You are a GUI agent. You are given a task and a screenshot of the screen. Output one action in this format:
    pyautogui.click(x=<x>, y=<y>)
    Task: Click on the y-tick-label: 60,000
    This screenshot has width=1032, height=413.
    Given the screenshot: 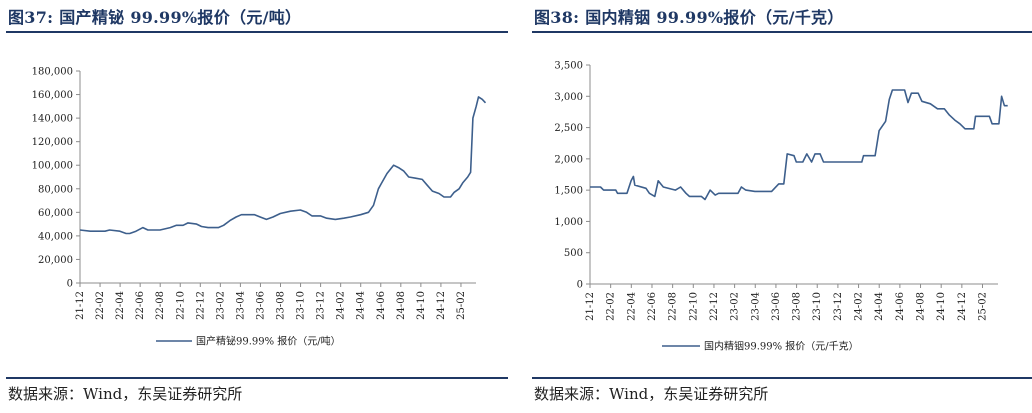 What is the action you would take?
    pyautogui.click(x=55, y=213)
    